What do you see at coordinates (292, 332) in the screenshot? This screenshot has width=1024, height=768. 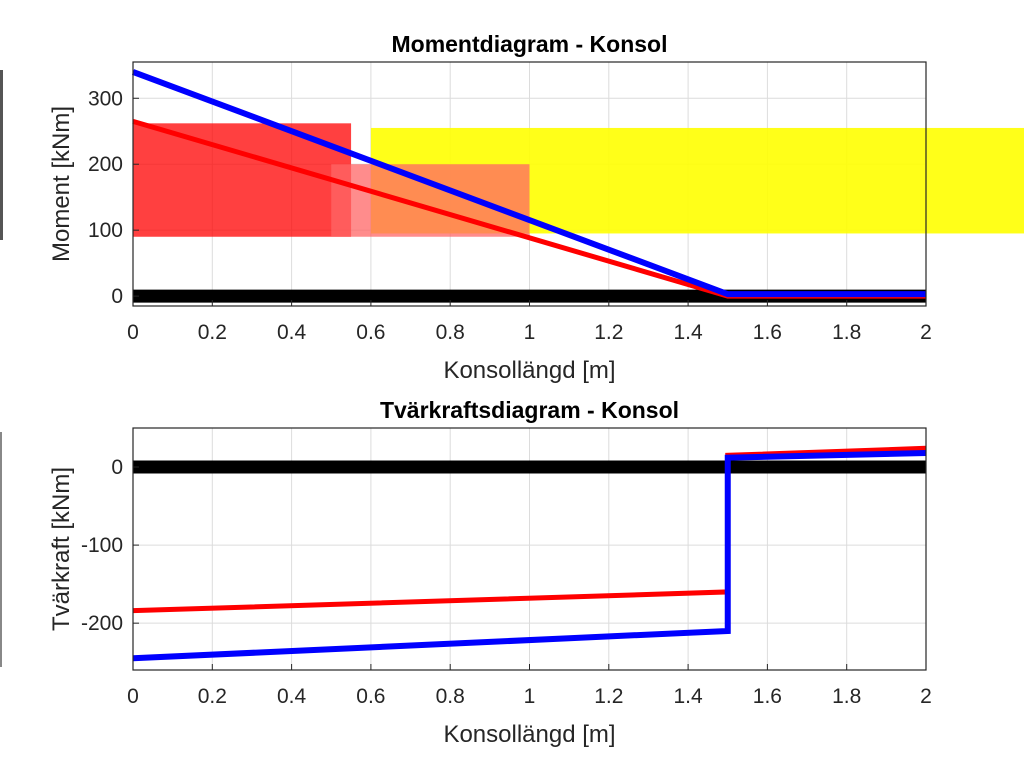 I see `moment-x-tick-label: 0.4` at bounding box center [292, 332].